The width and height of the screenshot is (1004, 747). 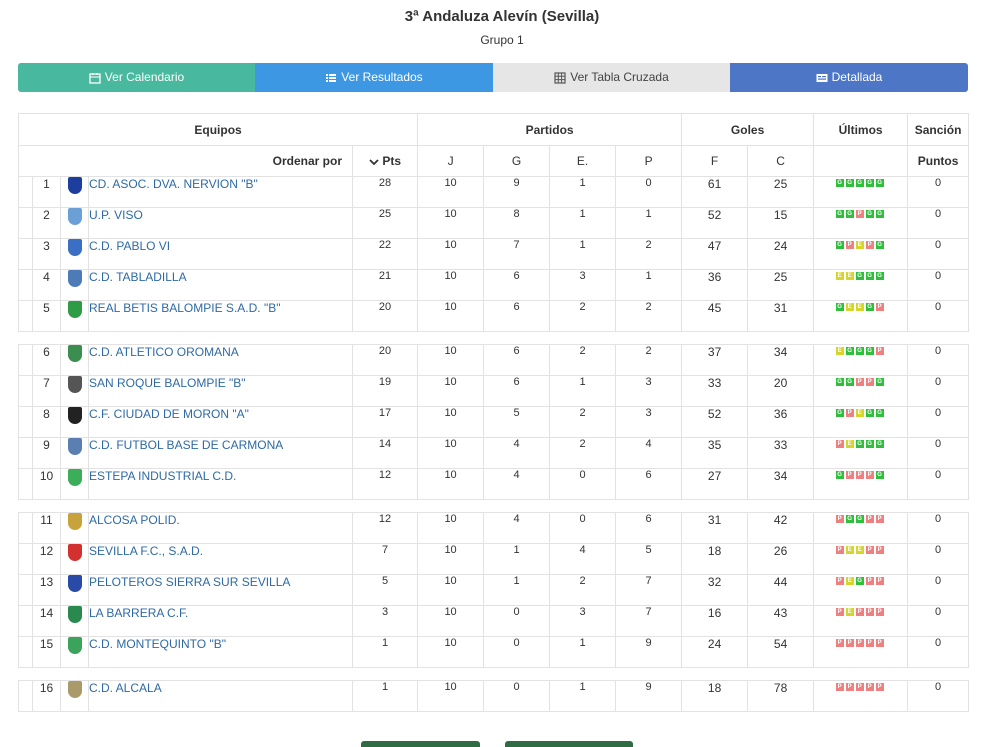 I want to click on team-link: REAL BETIS BALOMPIE S.A.D. "B", so click(x=185, y=308).